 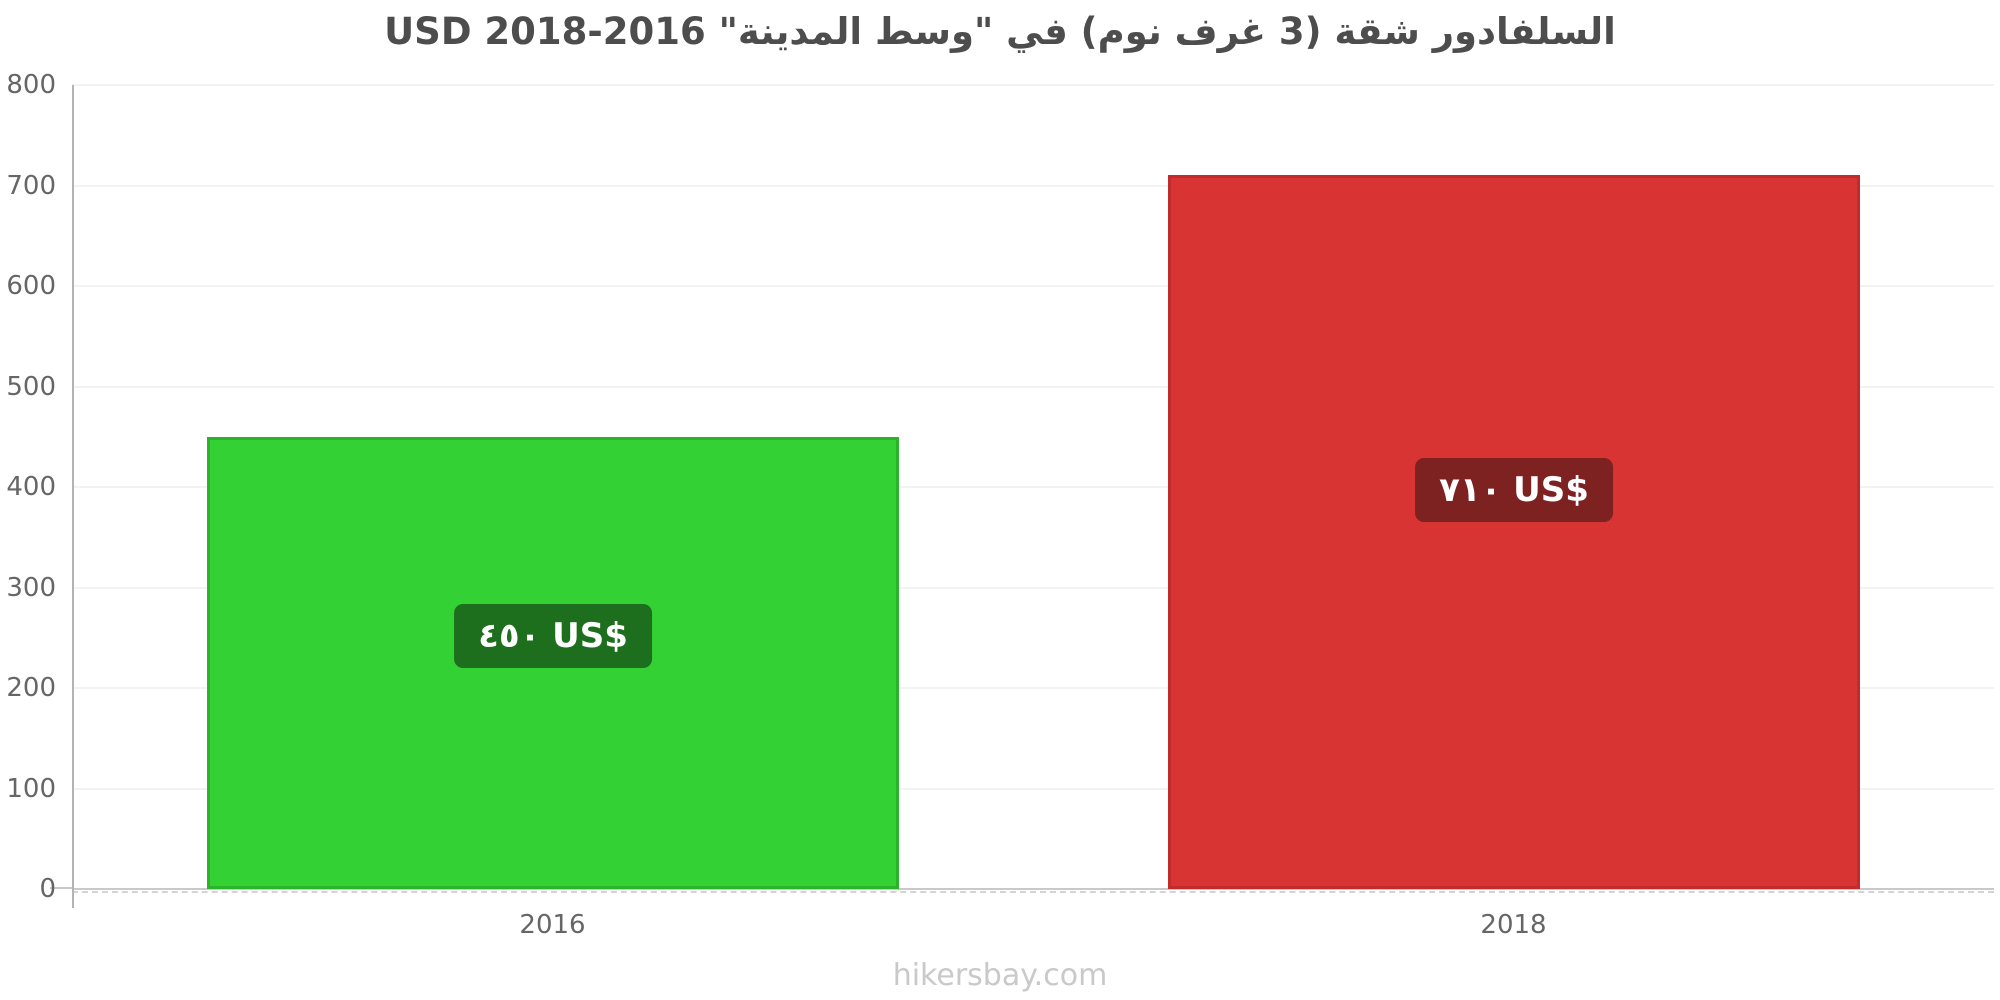 I want to click on bar-value-label-2016: ٤٥٠ US$, so click(x=553, y=636).